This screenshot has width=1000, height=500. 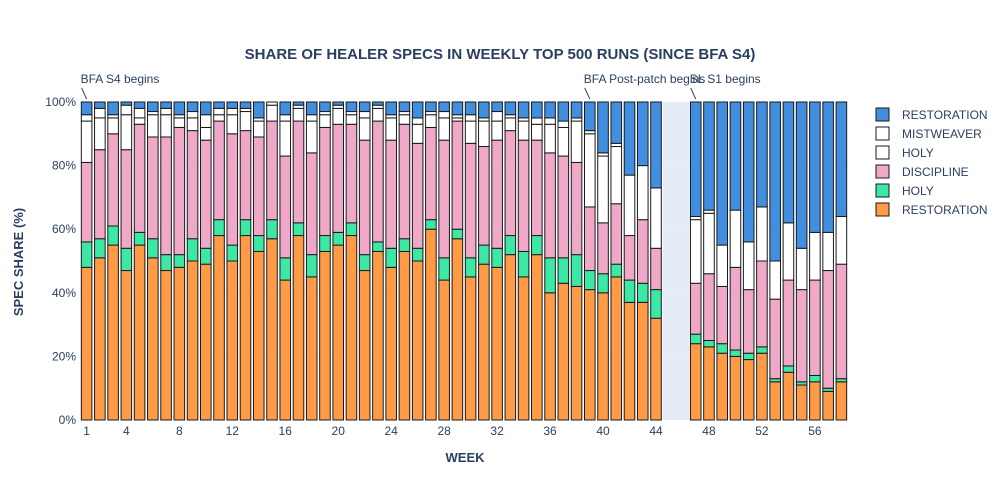 What do you see at coordinates (126, 431) in the screenshot?
I see `x-tick-label: 4` at bounding box center [126, 431].